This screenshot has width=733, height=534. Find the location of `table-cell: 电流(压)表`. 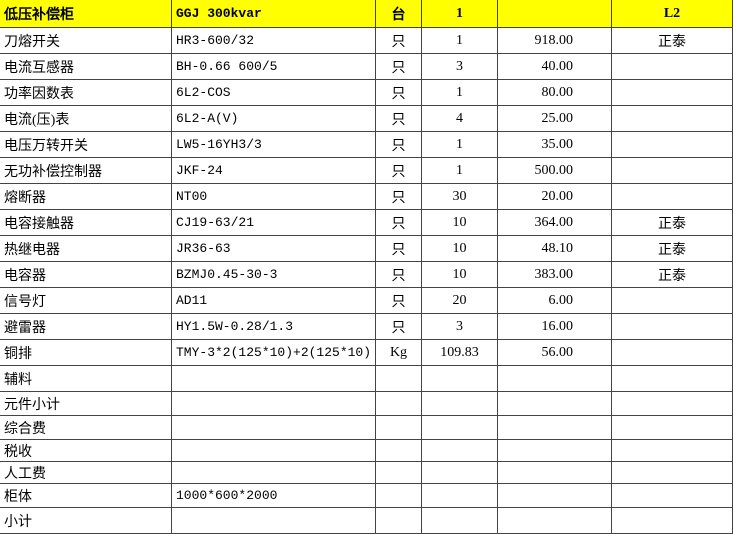

table-cell: 电流(压)表 is located at coordinates (86, 119).